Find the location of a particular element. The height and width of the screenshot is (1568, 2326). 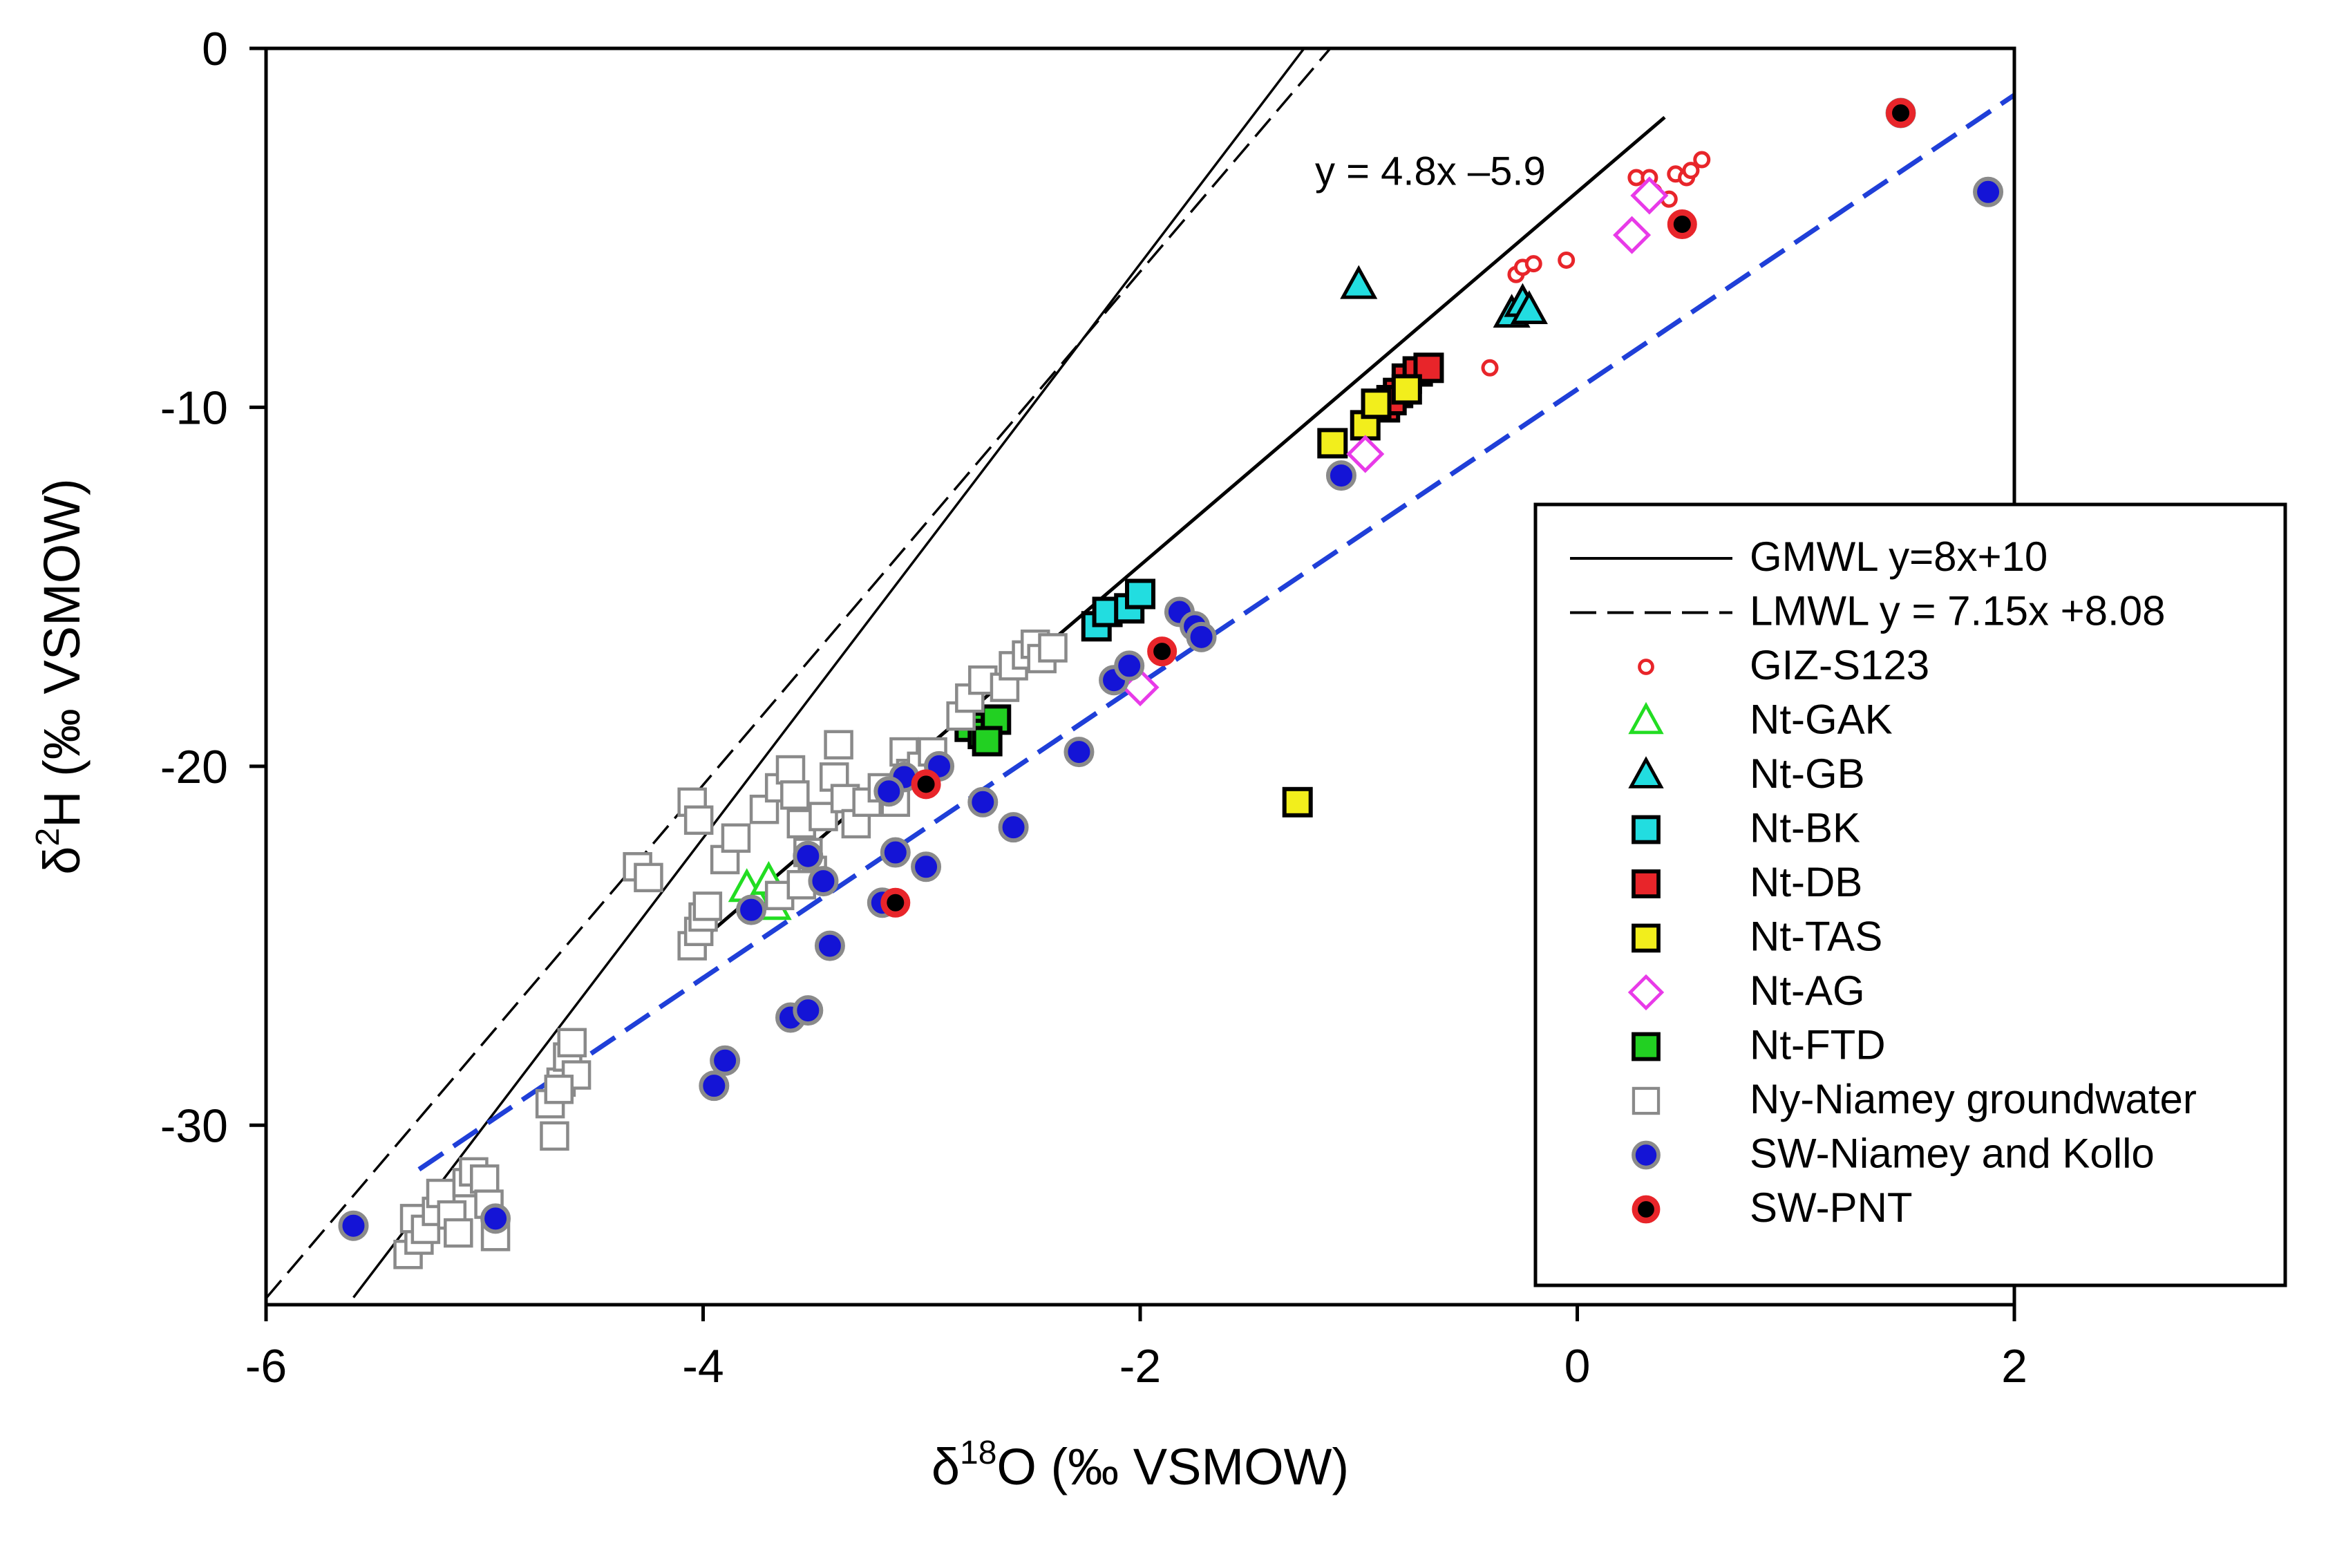

legend-label: Nt-GB is located at coordinates (1807, 774).